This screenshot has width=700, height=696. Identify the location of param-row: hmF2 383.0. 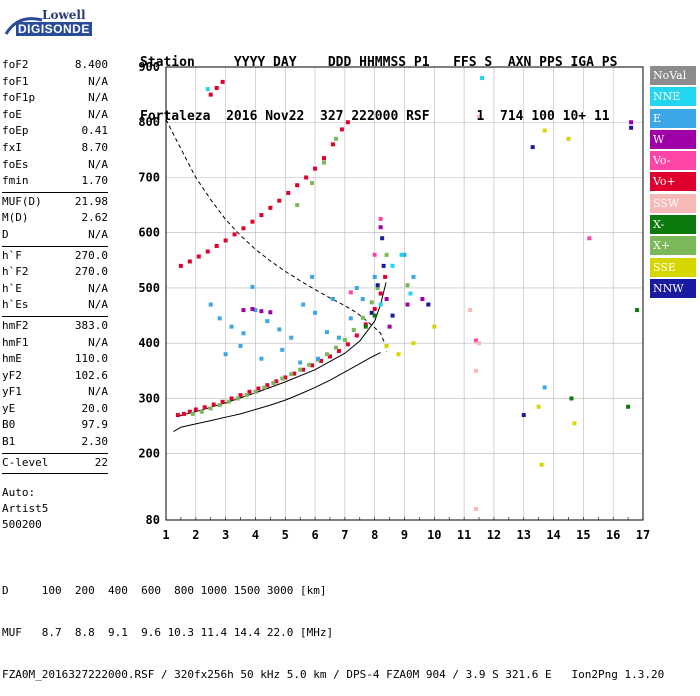
(55, 327).